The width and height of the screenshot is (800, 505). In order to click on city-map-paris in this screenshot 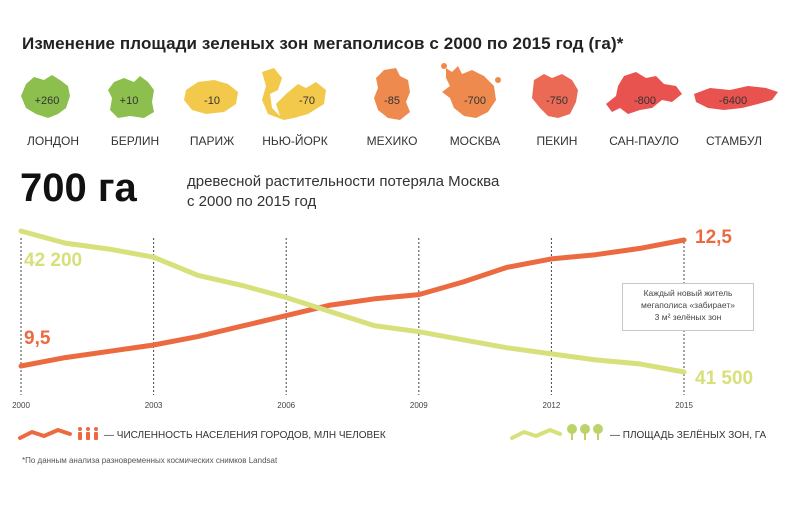, I will do `click(211, 97)`.